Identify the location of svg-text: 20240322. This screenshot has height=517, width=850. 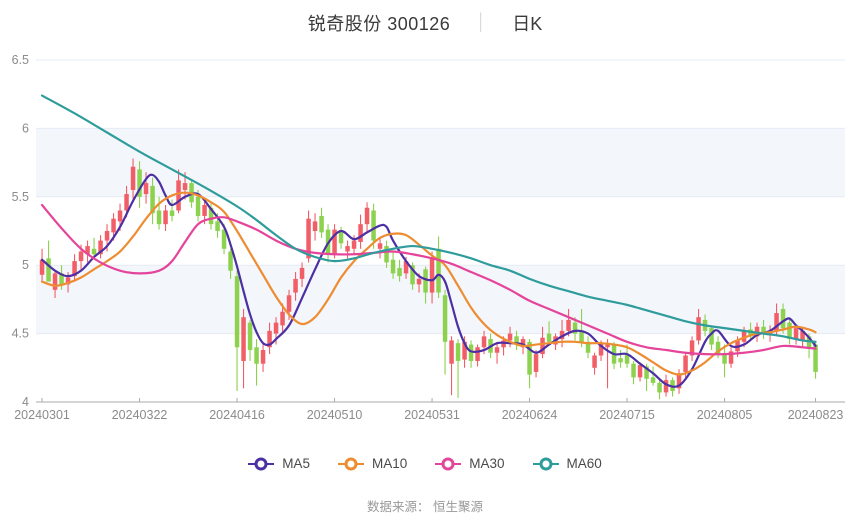
(140, 415).